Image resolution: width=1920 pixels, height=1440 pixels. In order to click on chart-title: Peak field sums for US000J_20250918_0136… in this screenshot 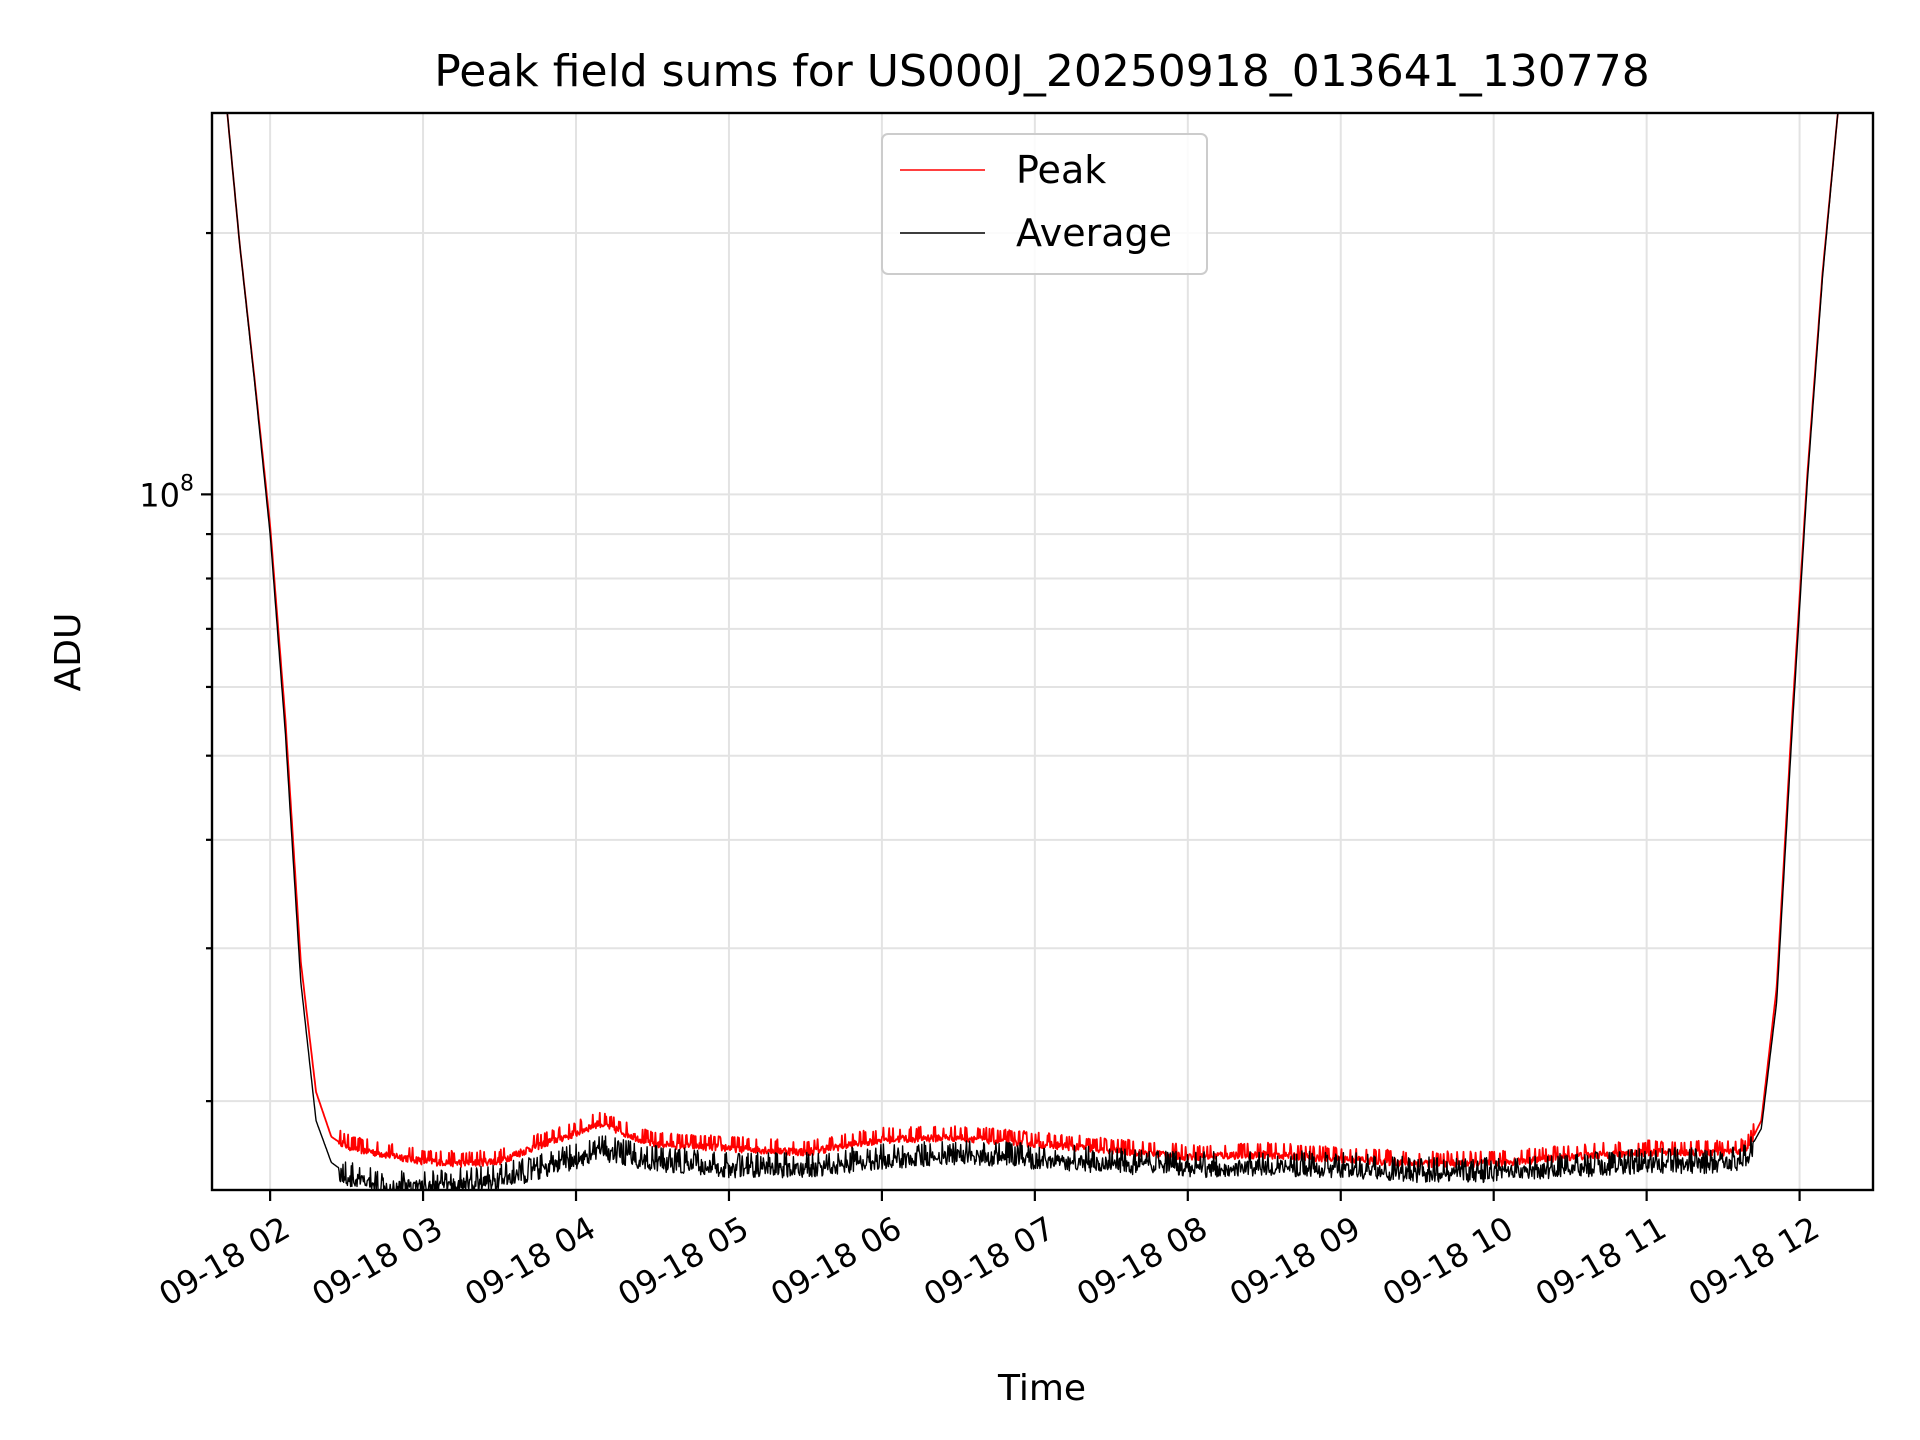, I will do `click(1041, 71)`.